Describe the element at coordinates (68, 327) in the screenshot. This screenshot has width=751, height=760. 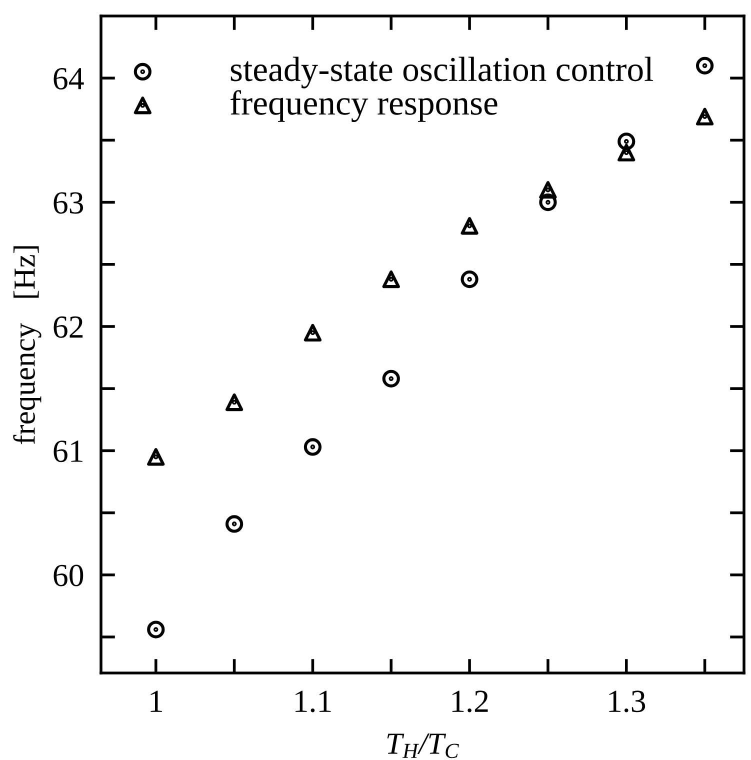
I see `y-tick-label: 62` at that location.